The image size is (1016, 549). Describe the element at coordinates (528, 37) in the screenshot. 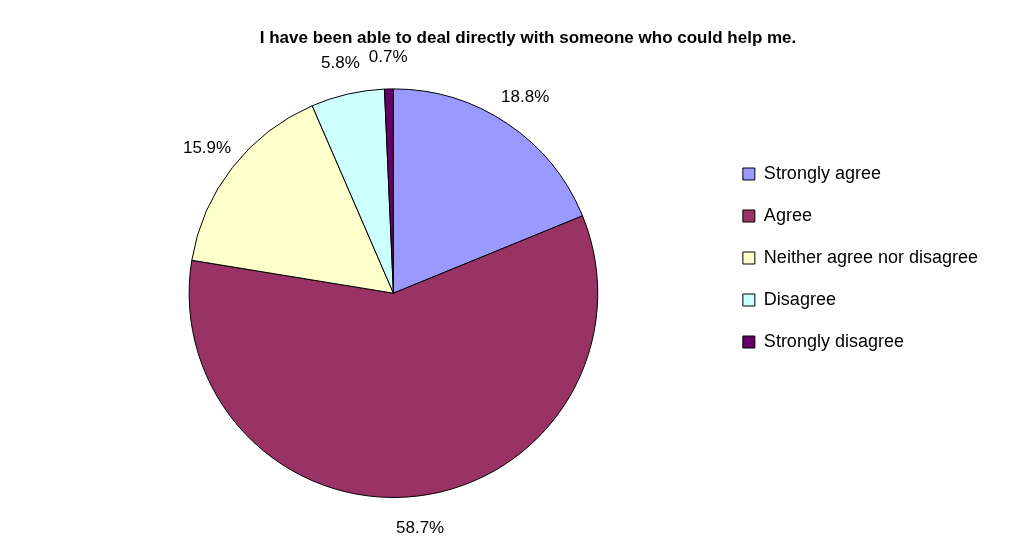

I see `chart-title: I have been able to deal directly with someone who could help me.` at that location.